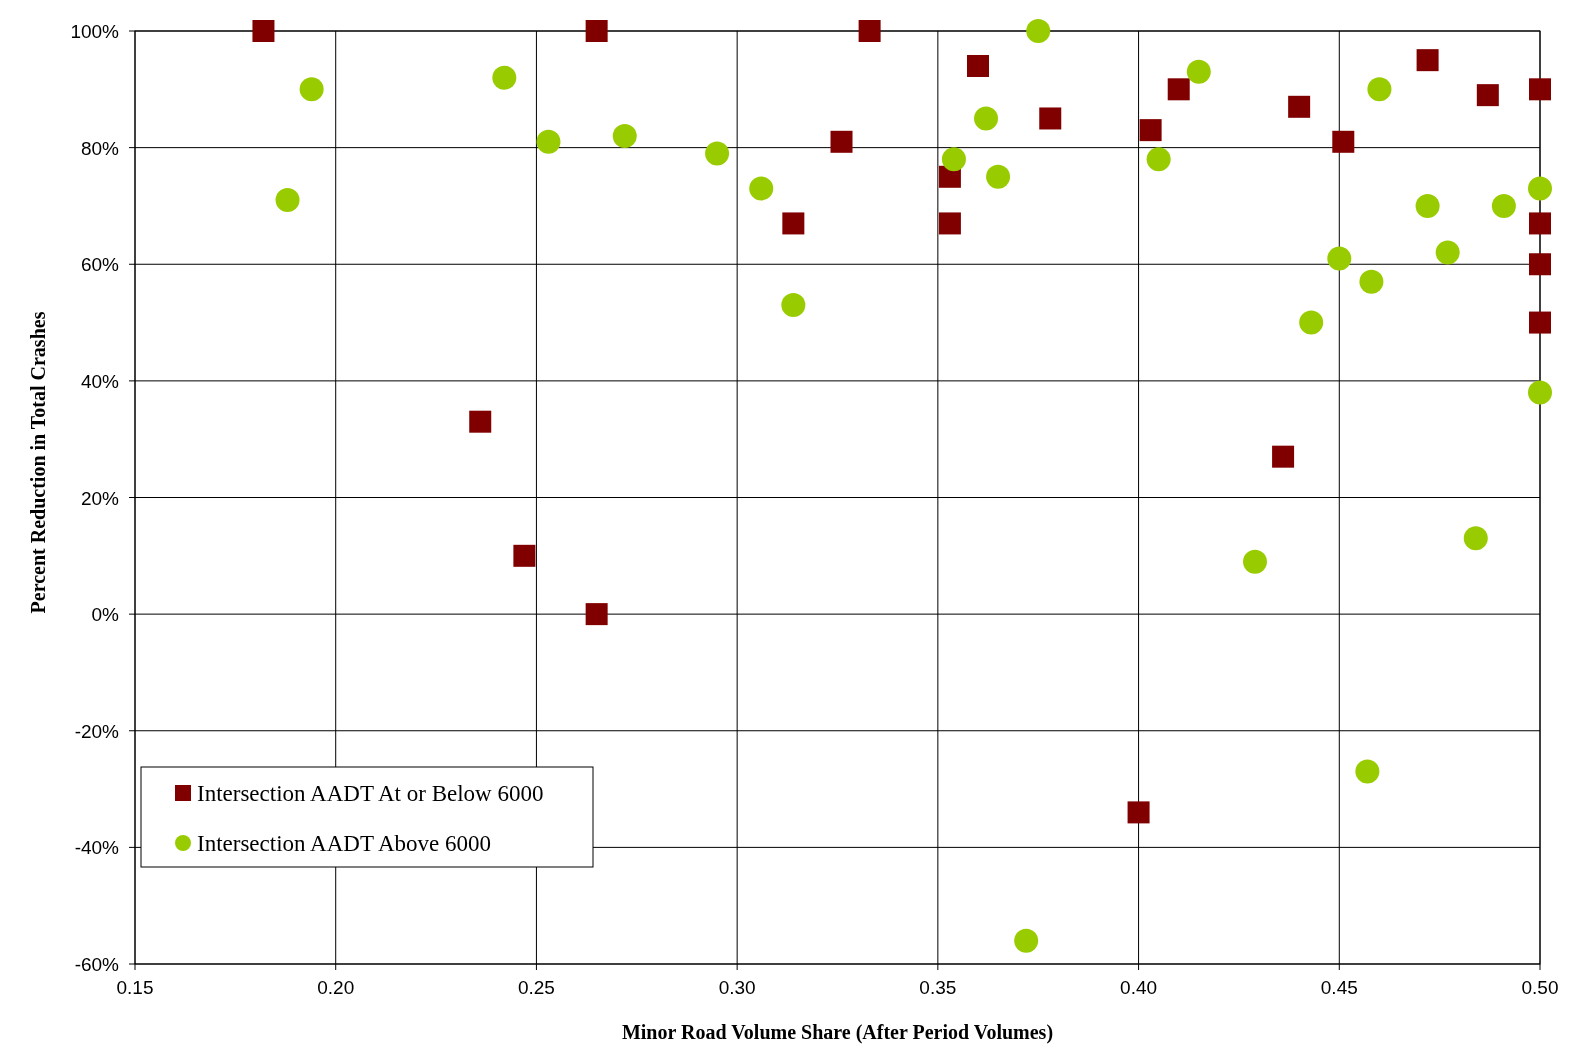 The height and width of the screenshot is (1051, 1576). I want to click on y-tick-label: 20%, so click(100, 498).